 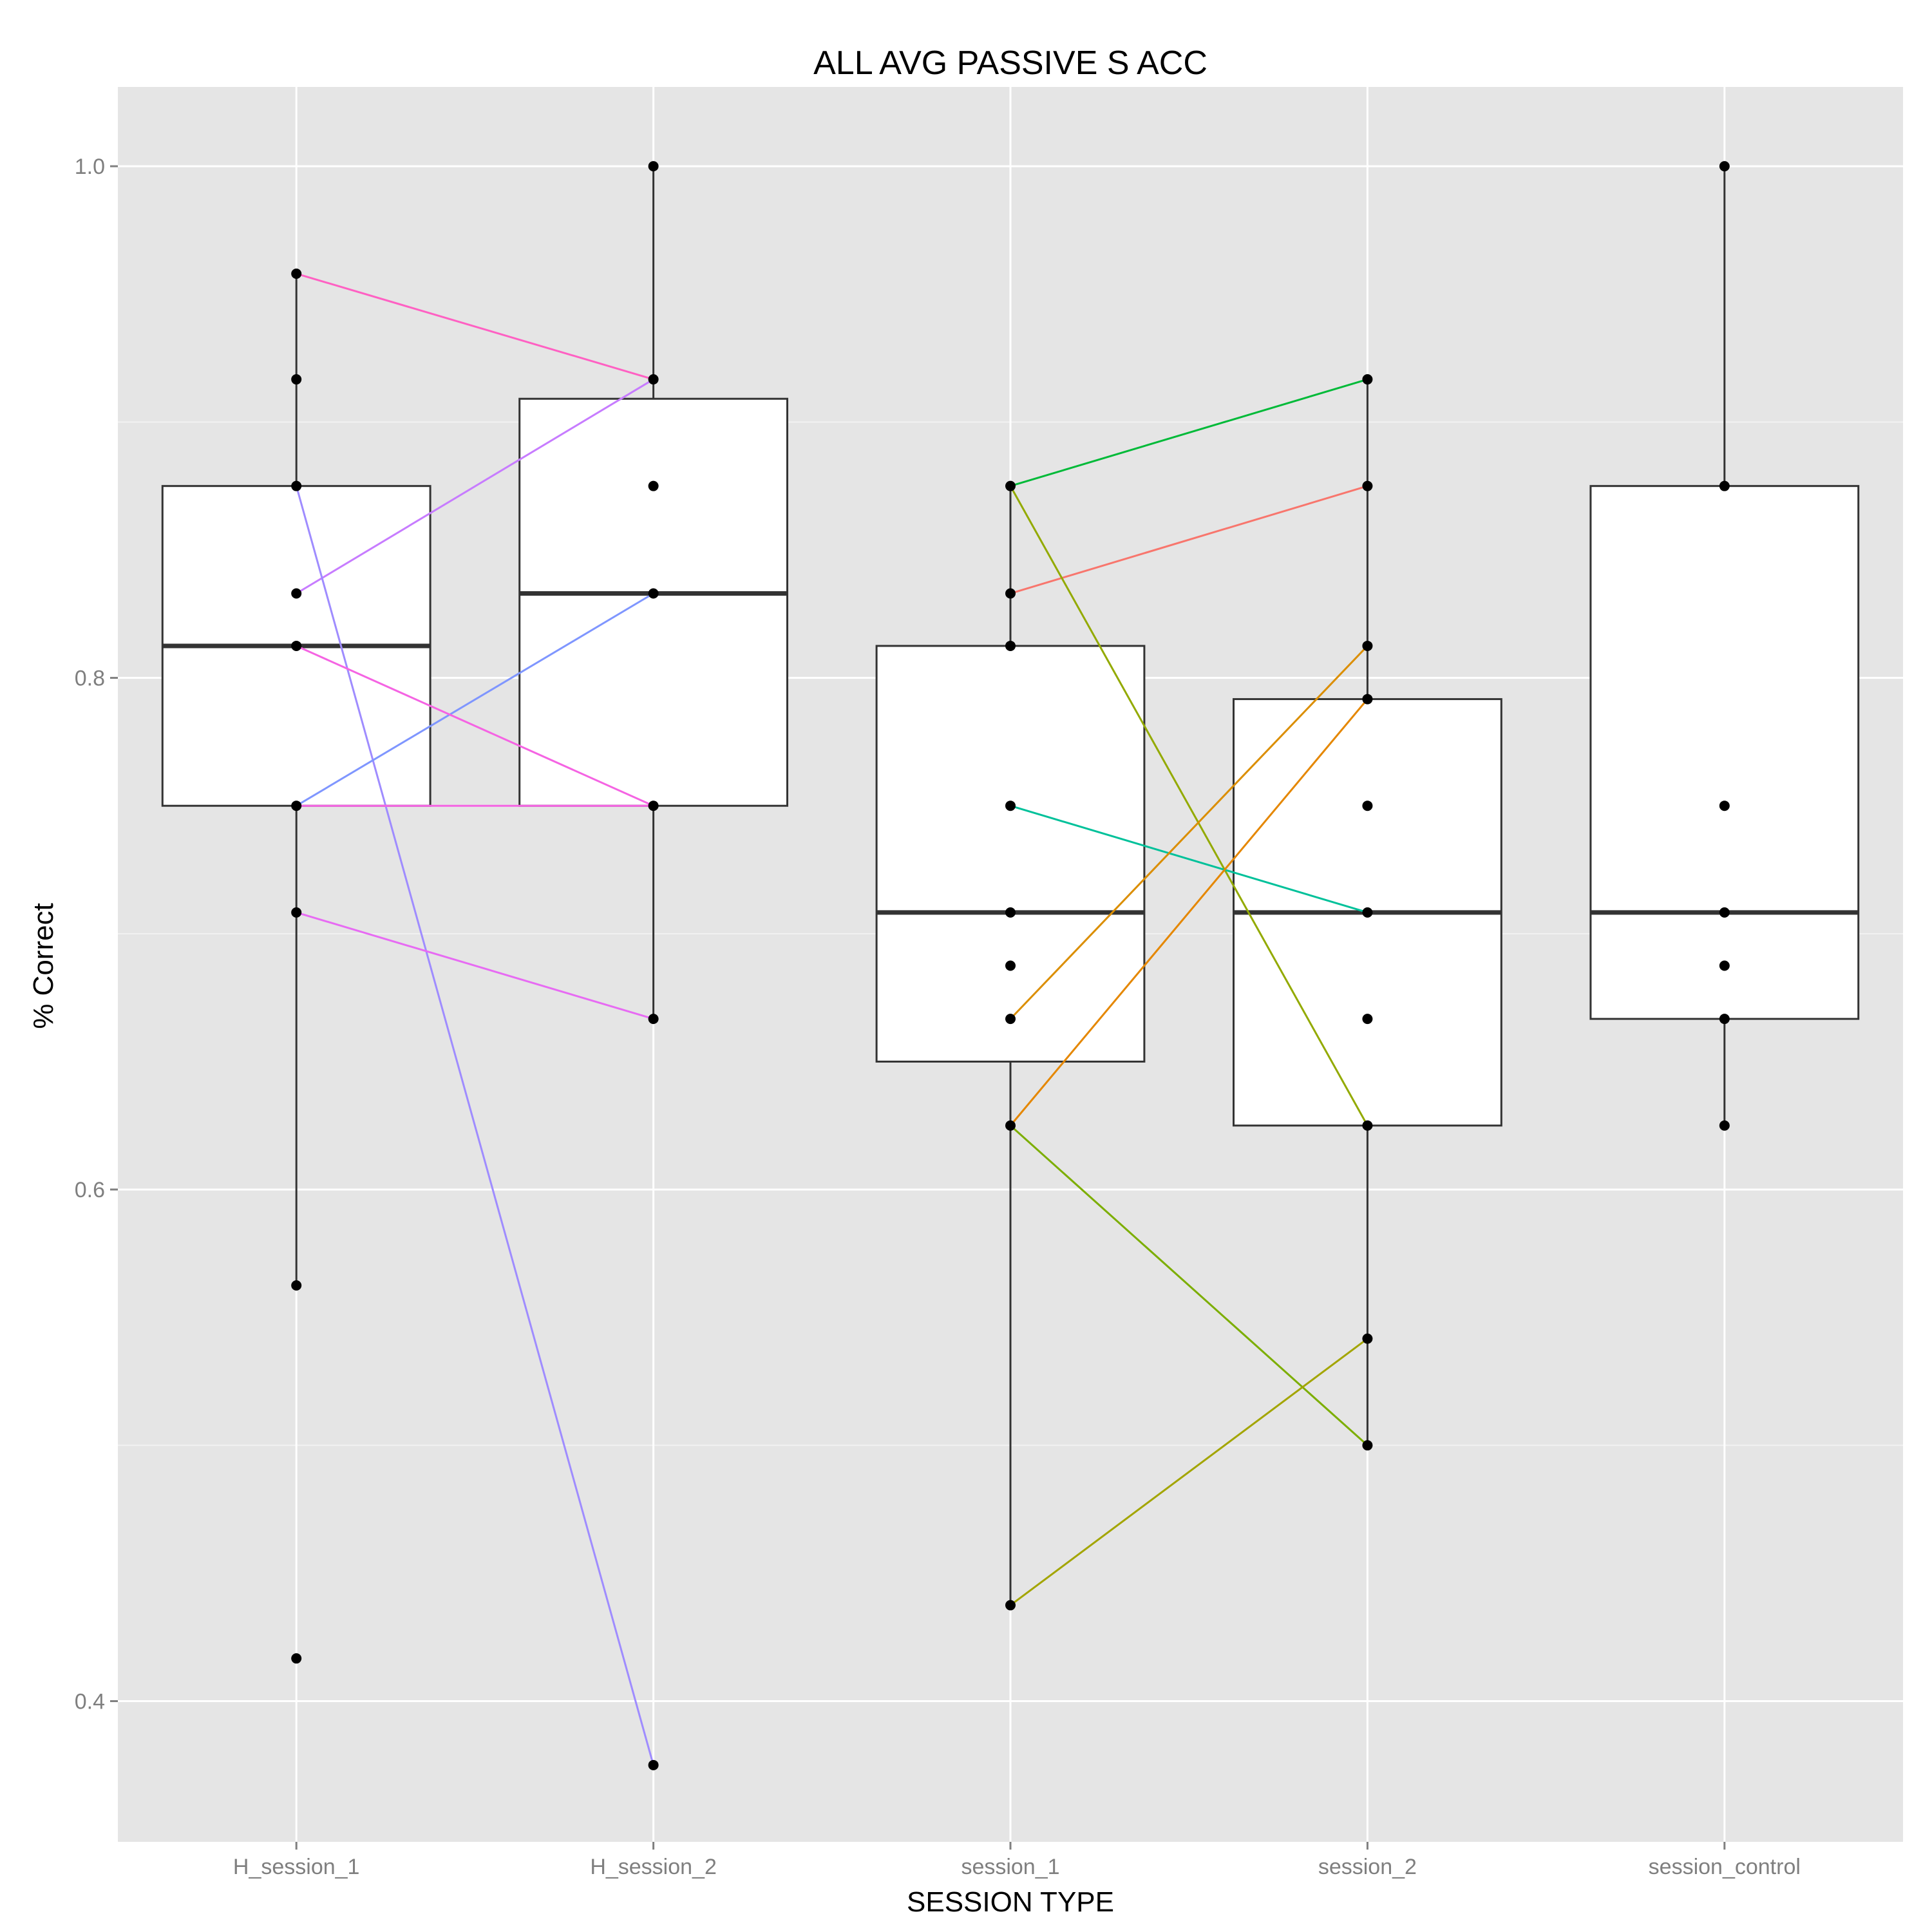 I want to click on y-axis-ticks: 0.4 0.6 0.8 1.0, so click(x=96, y=935).